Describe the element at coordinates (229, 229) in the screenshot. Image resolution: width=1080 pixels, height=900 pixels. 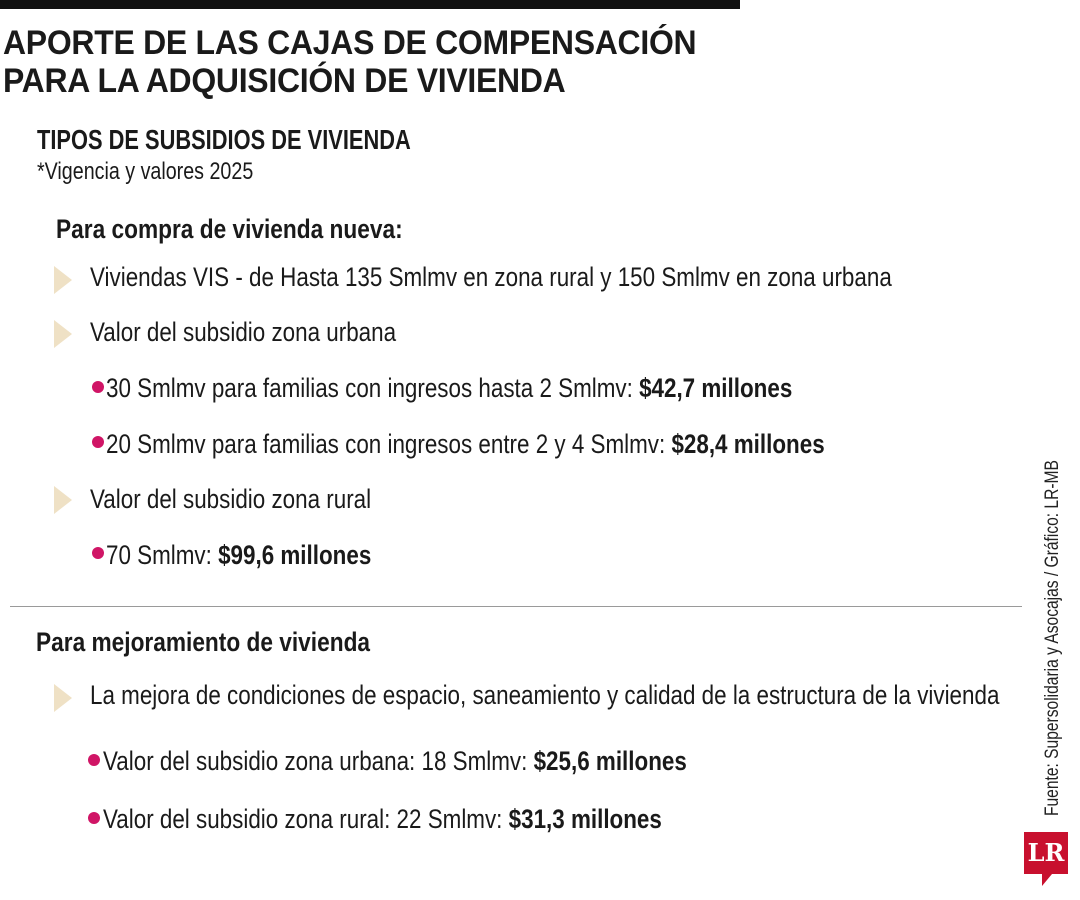
I see `heading-compra: Para compra de vivienda nueva:` at that location.